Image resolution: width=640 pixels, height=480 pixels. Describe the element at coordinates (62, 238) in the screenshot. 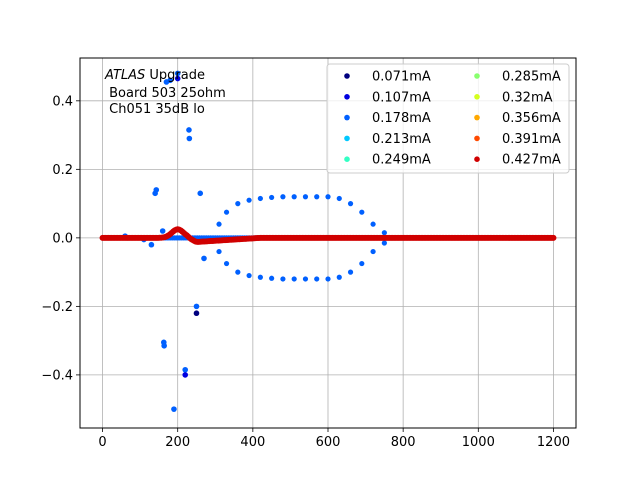

I see `y-tick-label: 0.0` at that location.